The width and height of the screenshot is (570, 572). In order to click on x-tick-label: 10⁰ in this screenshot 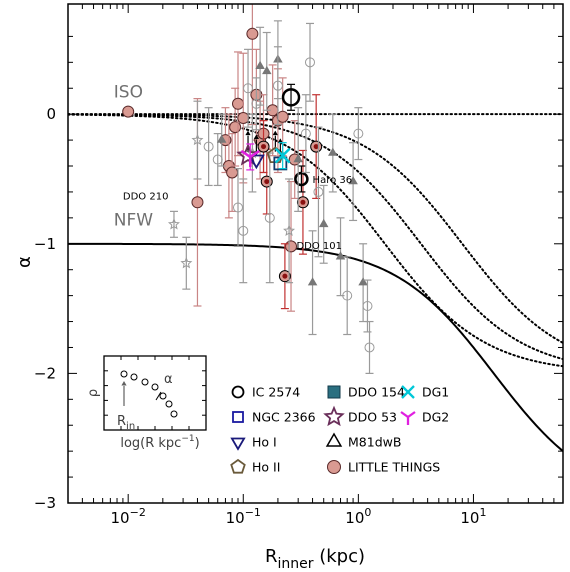, I will do `click(358, 516)`.